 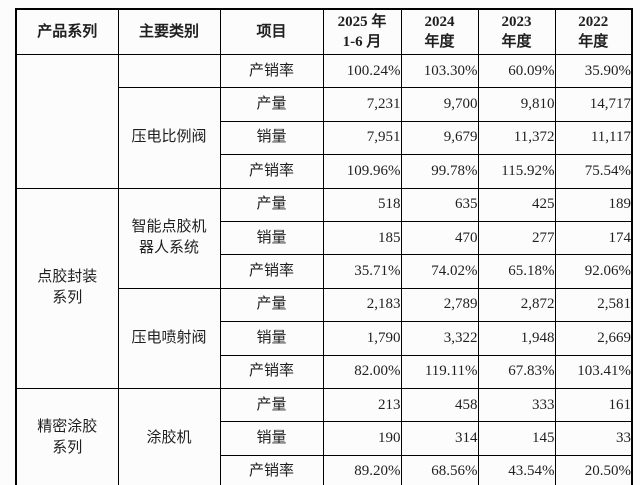 I want to click on value-cell: 314, so click(x=439, y=438).